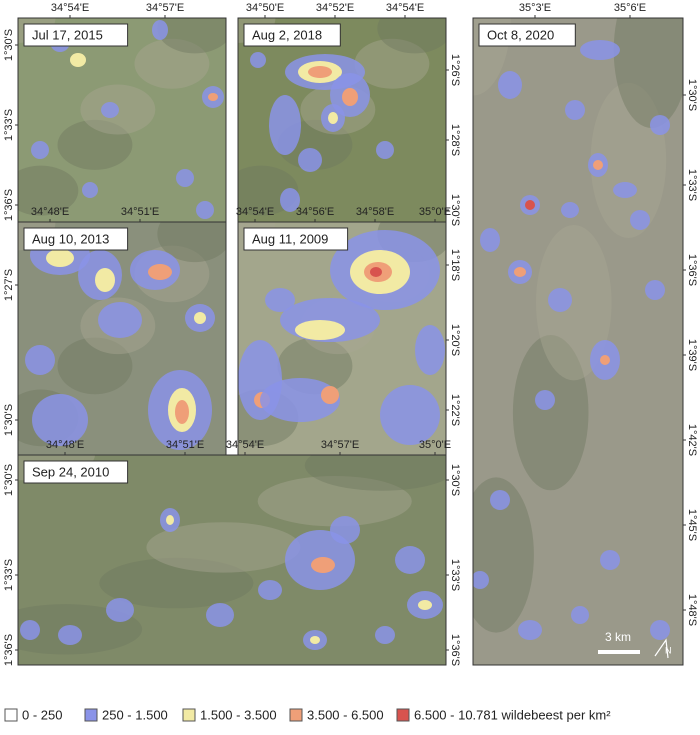 The width and height of the screenshot is (700, 735). Describe the element at coordinates (455, 340) in the screenshot. I see `right-tick-label: 1°20'S` at that location.